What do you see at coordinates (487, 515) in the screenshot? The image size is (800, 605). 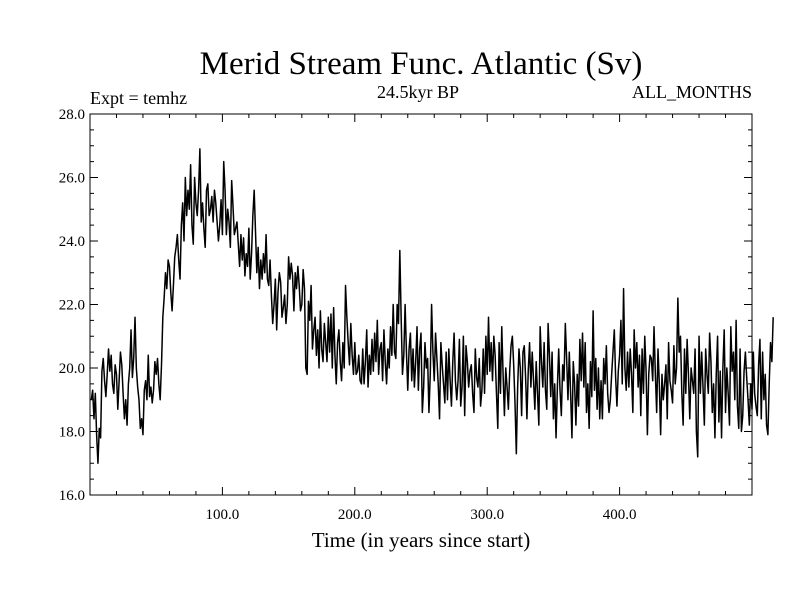 I see `x-tick-label: 300.0` at bounding box center [487, 515].